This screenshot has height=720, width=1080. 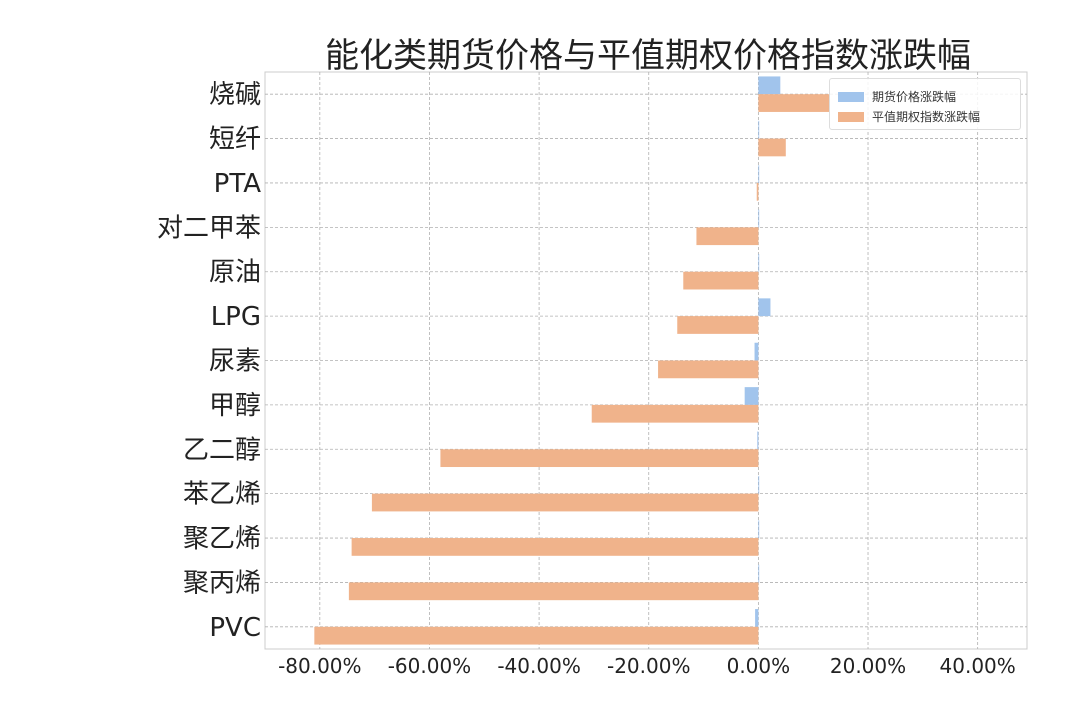 I want to click on x-tick-label: 40.00%, so click(x=978, y=666).